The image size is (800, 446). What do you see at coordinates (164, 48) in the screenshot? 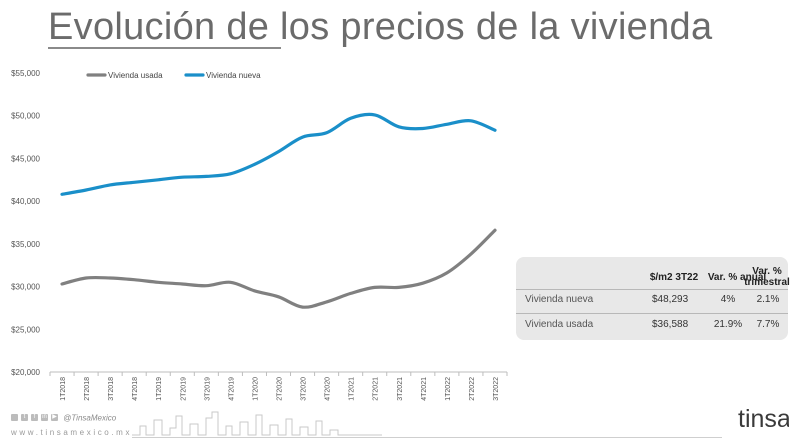
I see `title-underline` at bounding box center [164, 48].